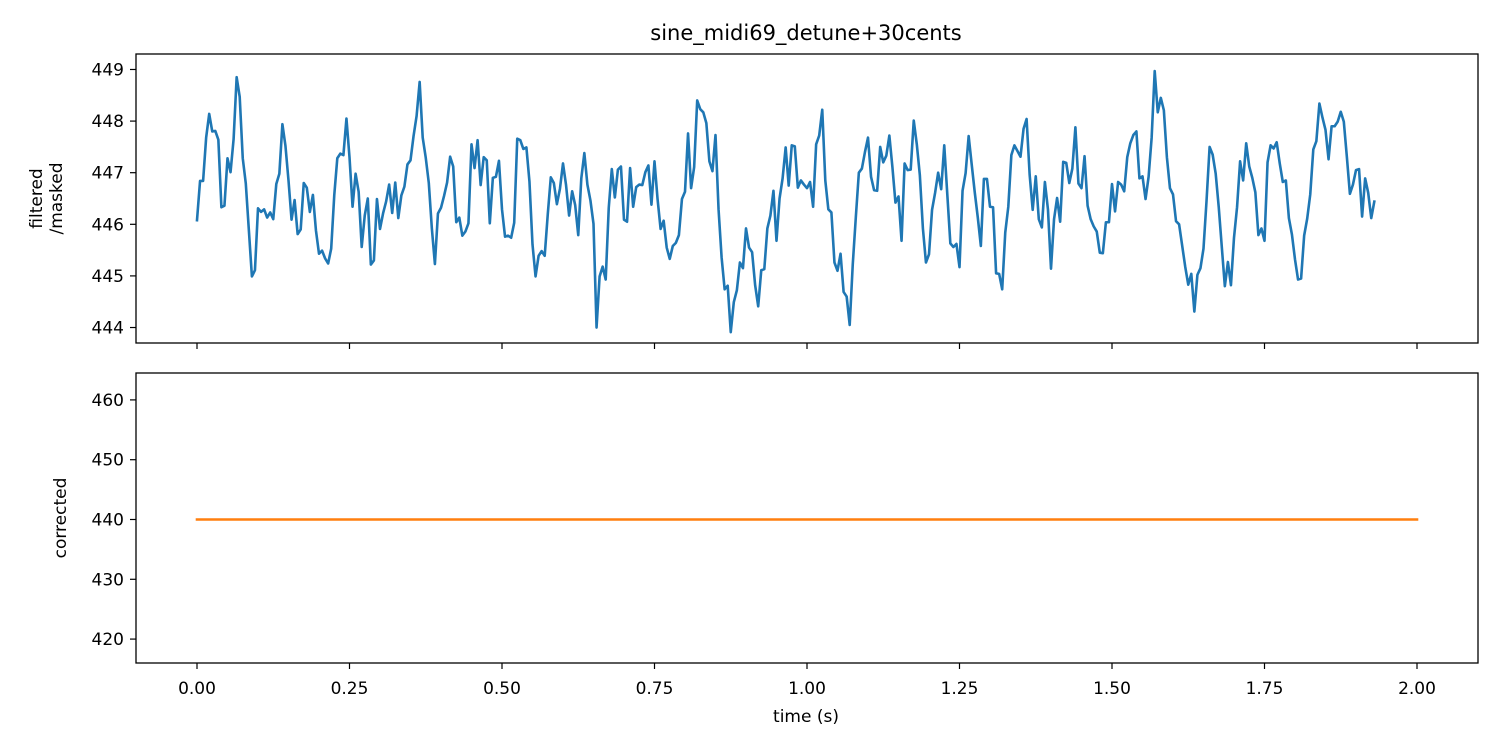 The image size is (1500, 750). Describe the element at coordinates (57, 198) in the screenshot. I see `y-axis-label: /masked` at that location.